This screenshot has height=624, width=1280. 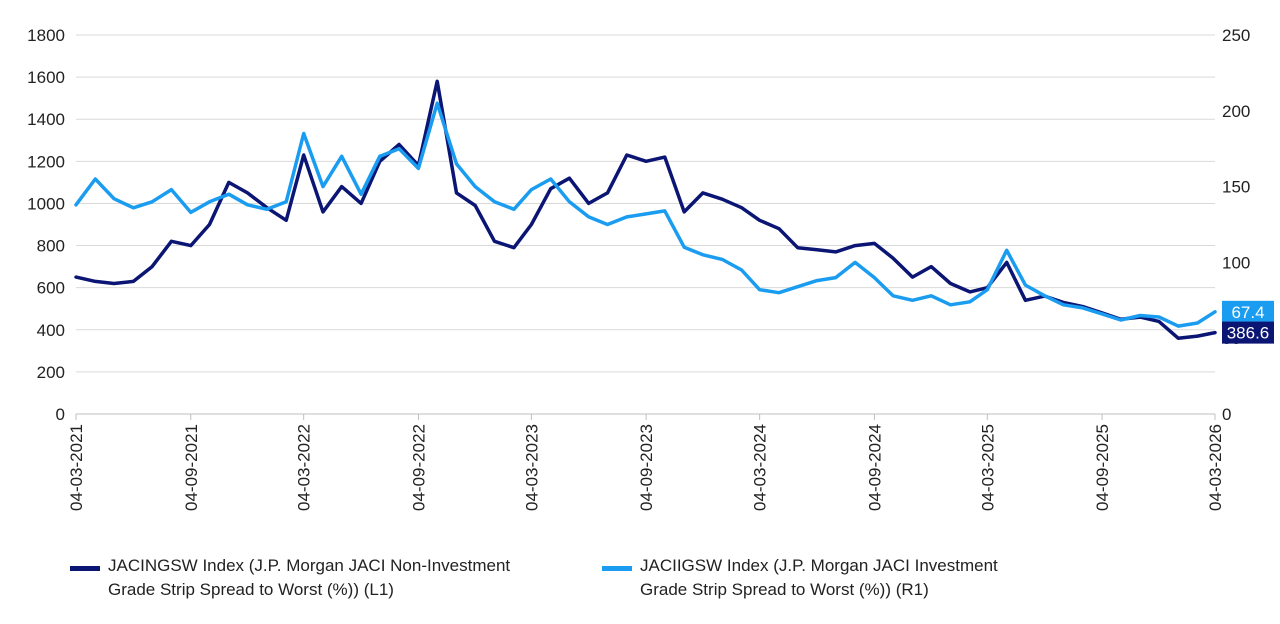 I want to click on left-axis: 0 200 400 600 800 1000 1200 1400 1600 1800, so click(x=46, y=225).